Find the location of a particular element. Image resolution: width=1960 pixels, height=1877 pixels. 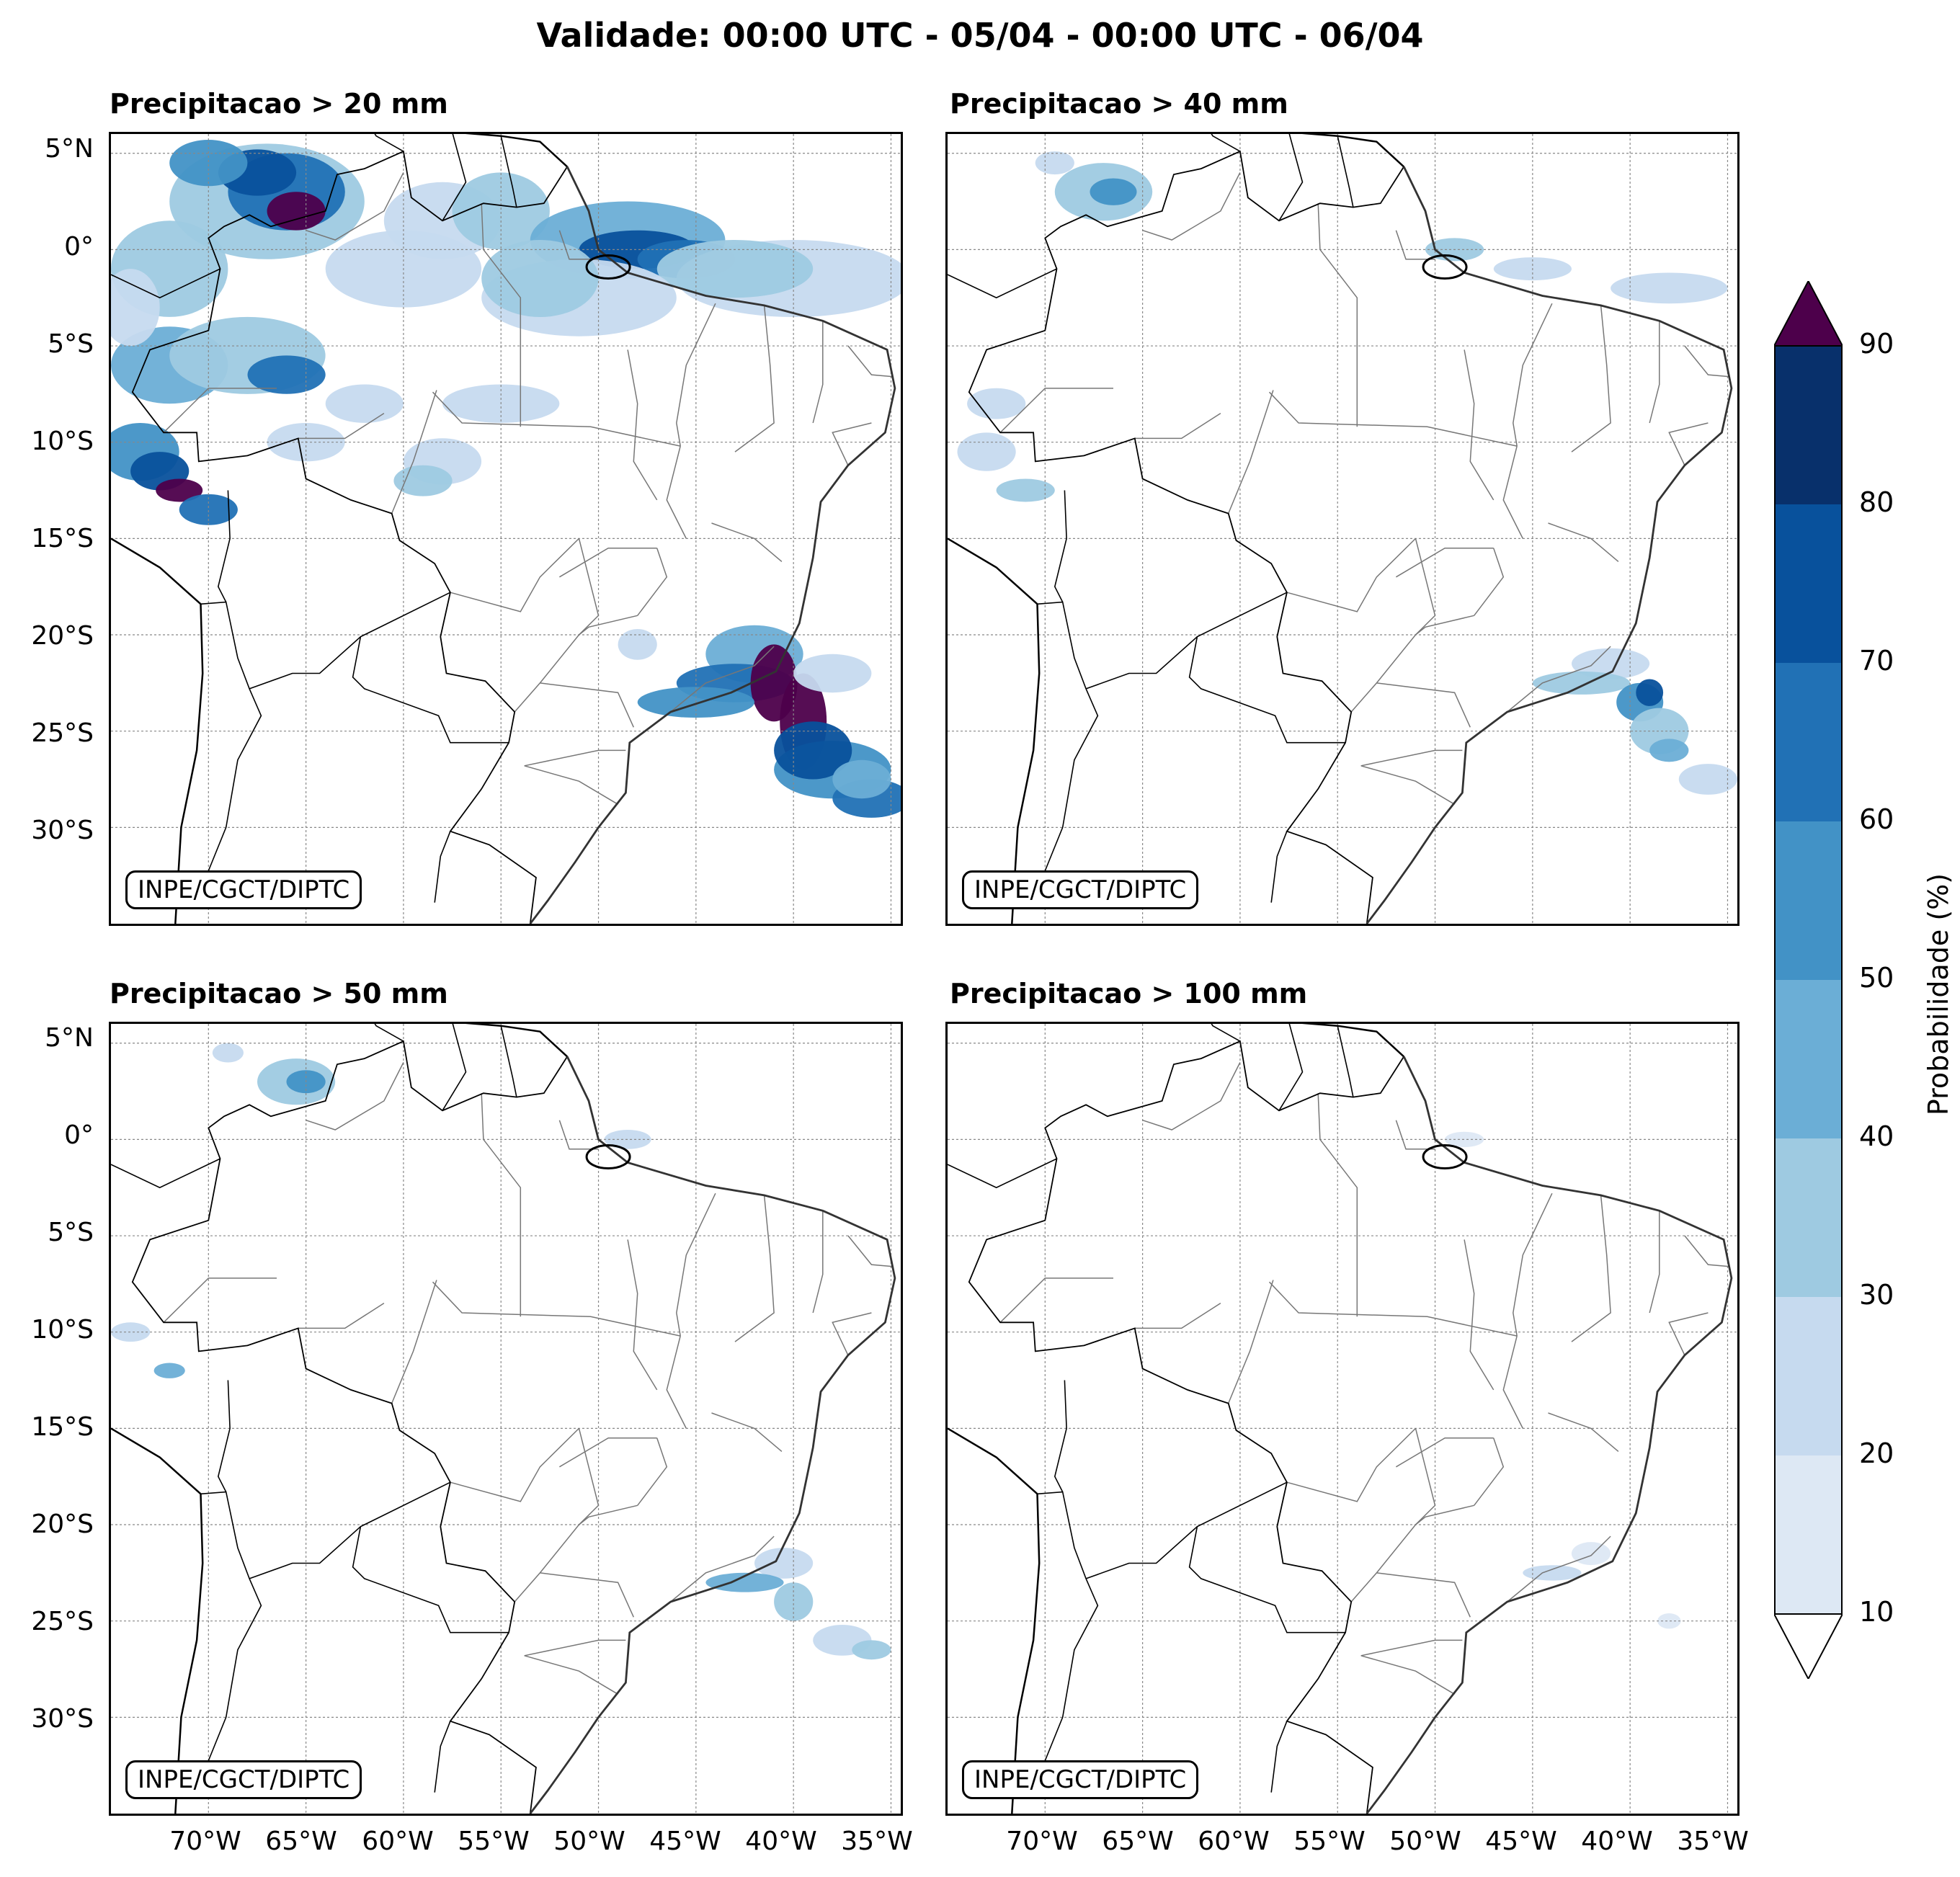

credit-label: INPE/CGCT/DIPTC is located at coordinates (1080, 1780).